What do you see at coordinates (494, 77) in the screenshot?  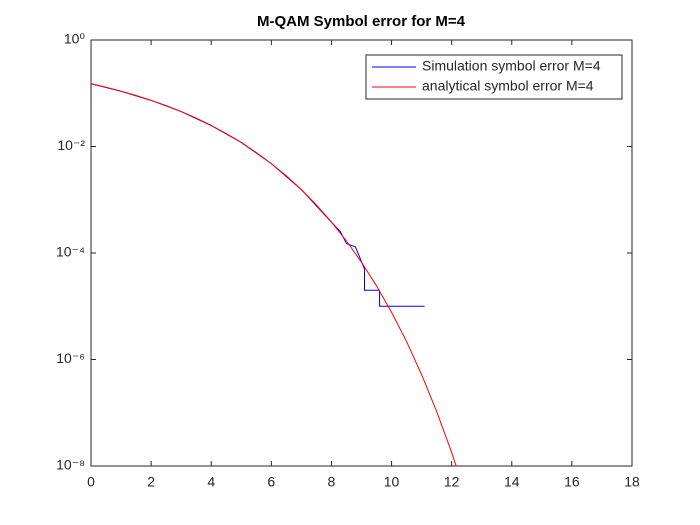 I see `legend-box` at bounding box center [494, 77].